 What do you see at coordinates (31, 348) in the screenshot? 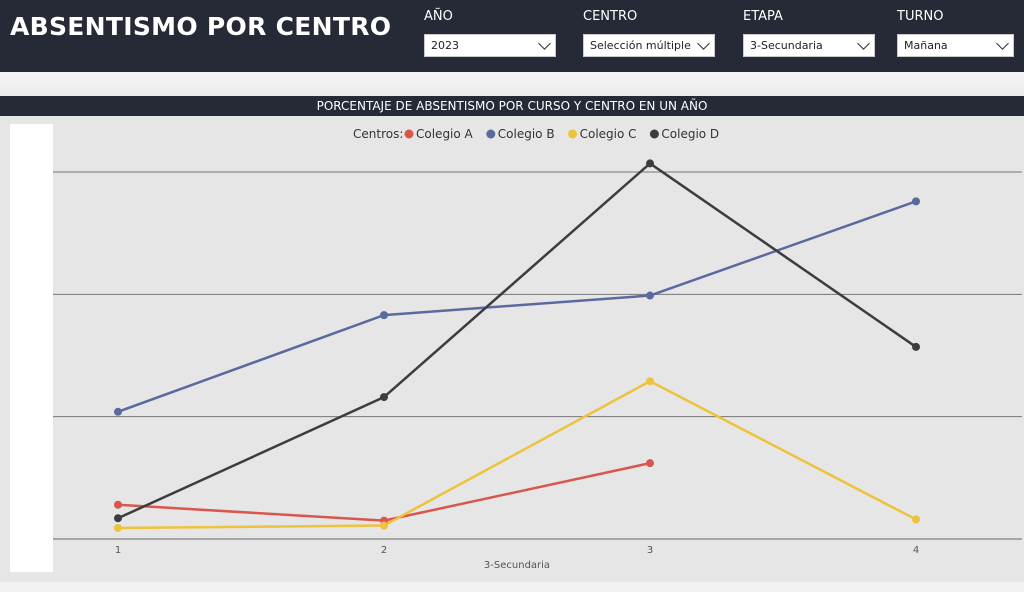
I see `y-axis-panel` at bounding box center [31, 348].